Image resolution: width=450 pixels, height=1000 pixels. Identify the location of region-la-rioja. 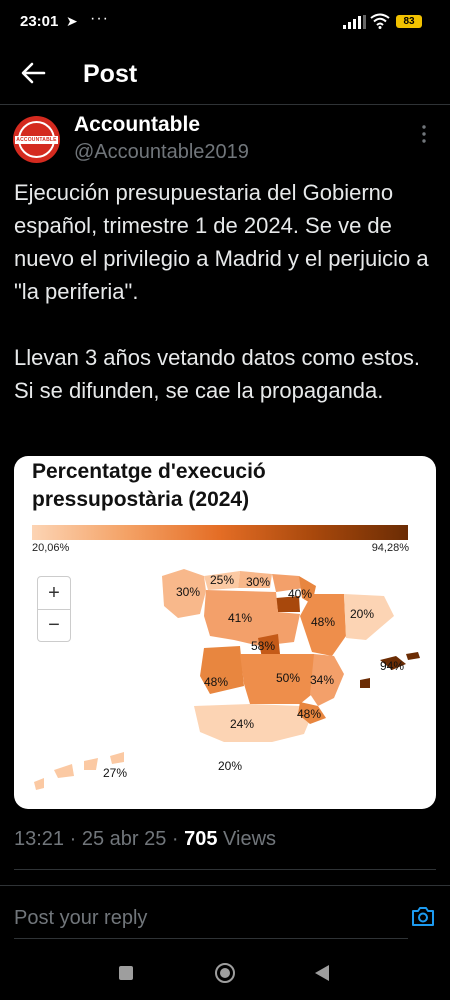
(288, 604).